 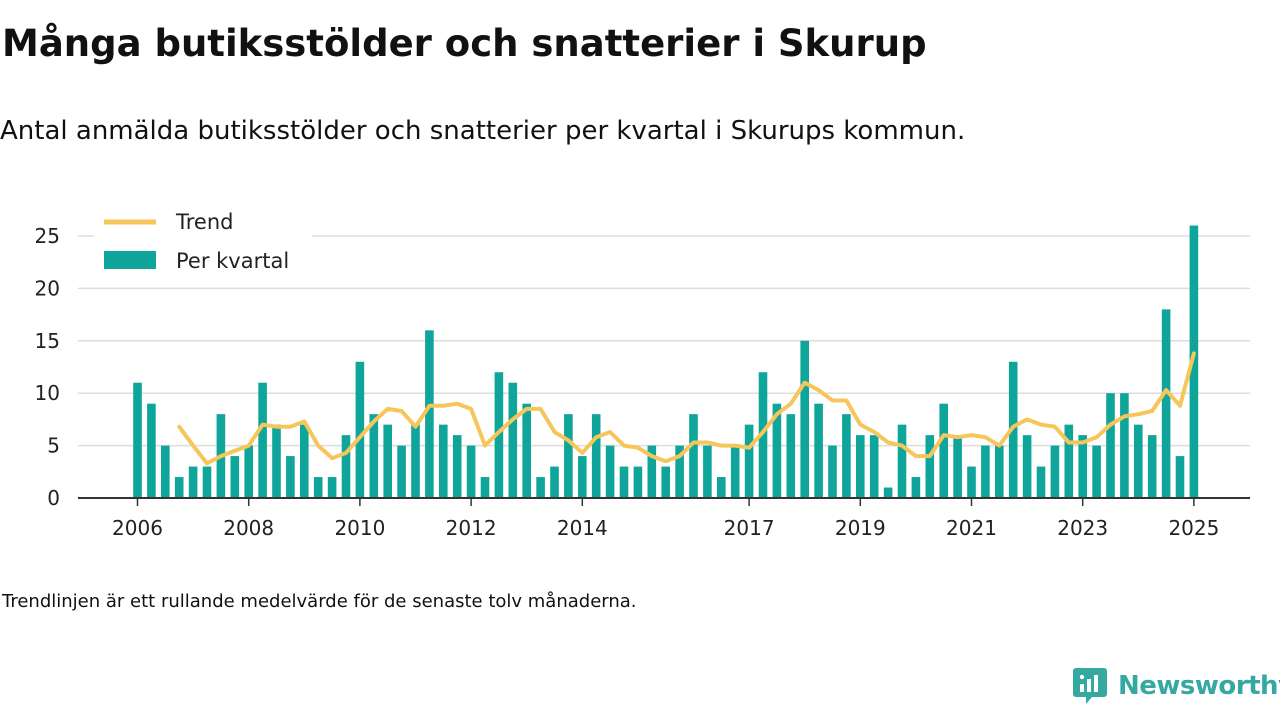 I want to click on x-tick-label: 2017, so click(x=749, y=528).